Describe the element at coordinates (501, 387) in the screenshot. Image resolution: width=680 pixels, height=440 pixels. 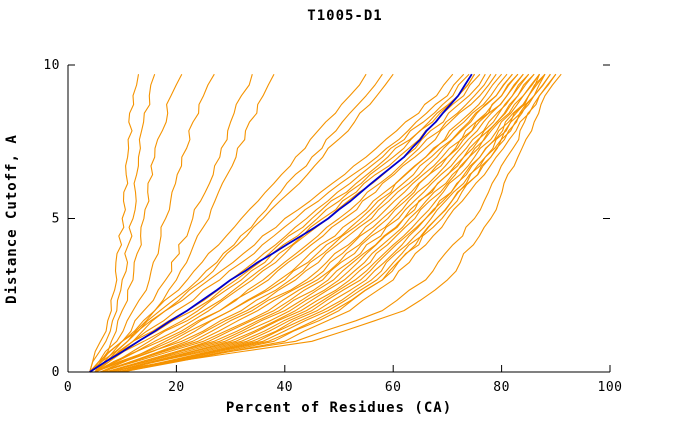
I see `x-tick-label: 80` at that location.